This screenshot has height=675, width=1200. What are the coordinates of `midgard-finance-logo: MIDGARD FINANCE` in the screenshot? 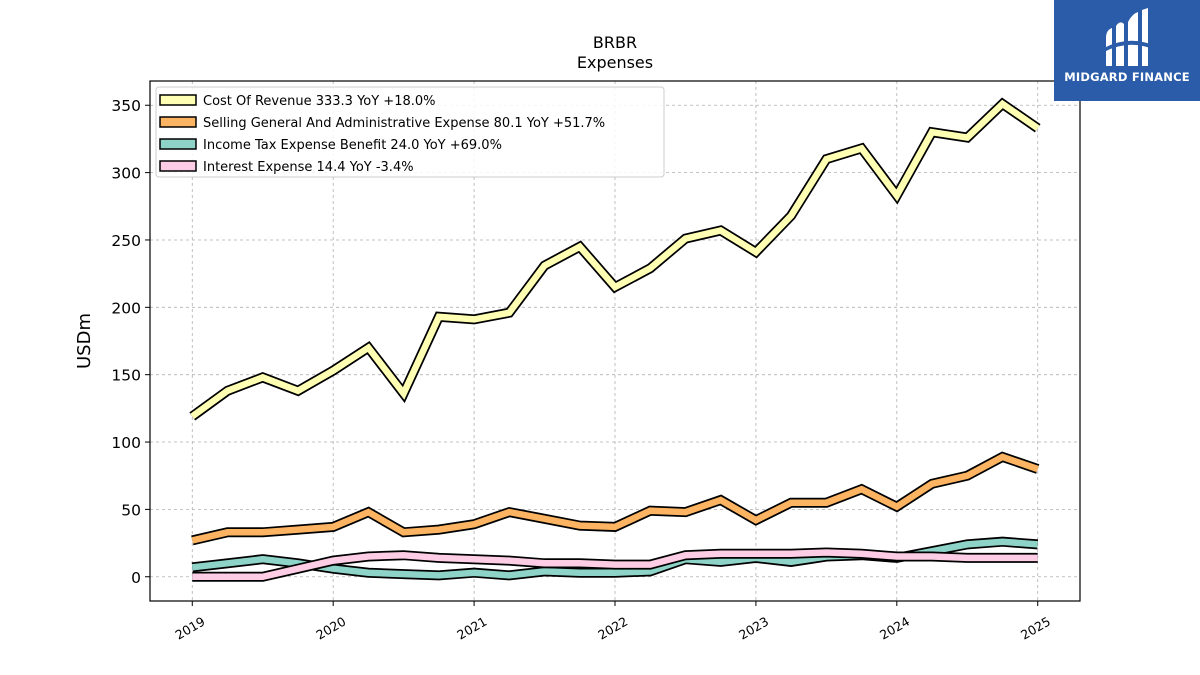 It's located at (1127, 50).